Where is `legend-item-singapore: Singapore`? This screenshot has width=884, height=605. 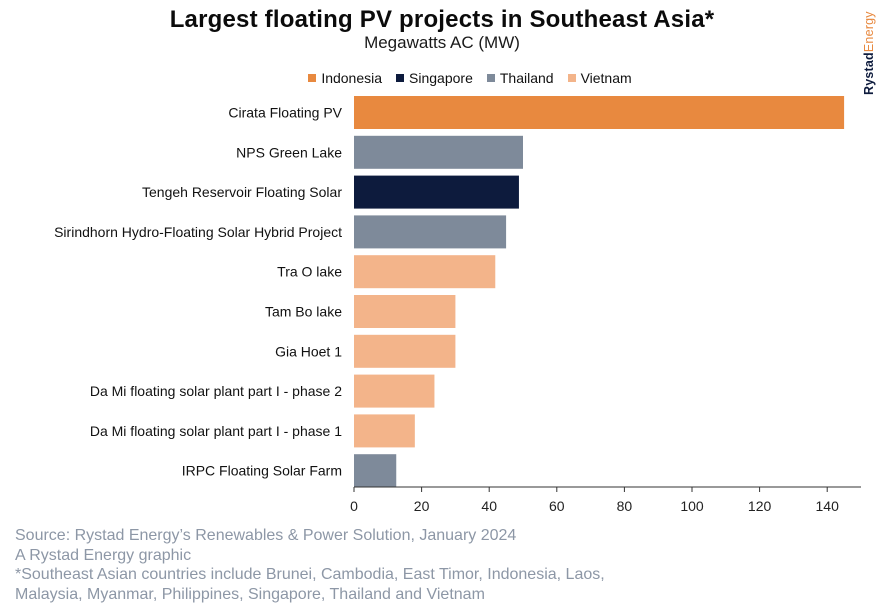
legend-item-singapore: Singapore is located at coordinates (434, 78).